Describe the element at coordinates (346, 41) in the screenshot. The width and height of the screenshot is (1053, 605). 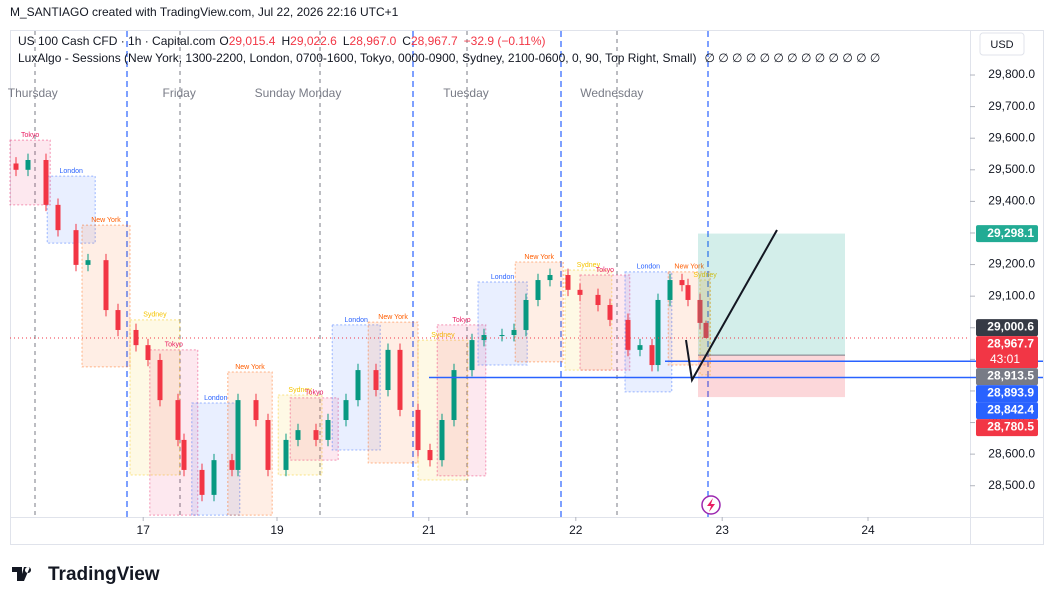
I see `ohlc-key: L` at that location.